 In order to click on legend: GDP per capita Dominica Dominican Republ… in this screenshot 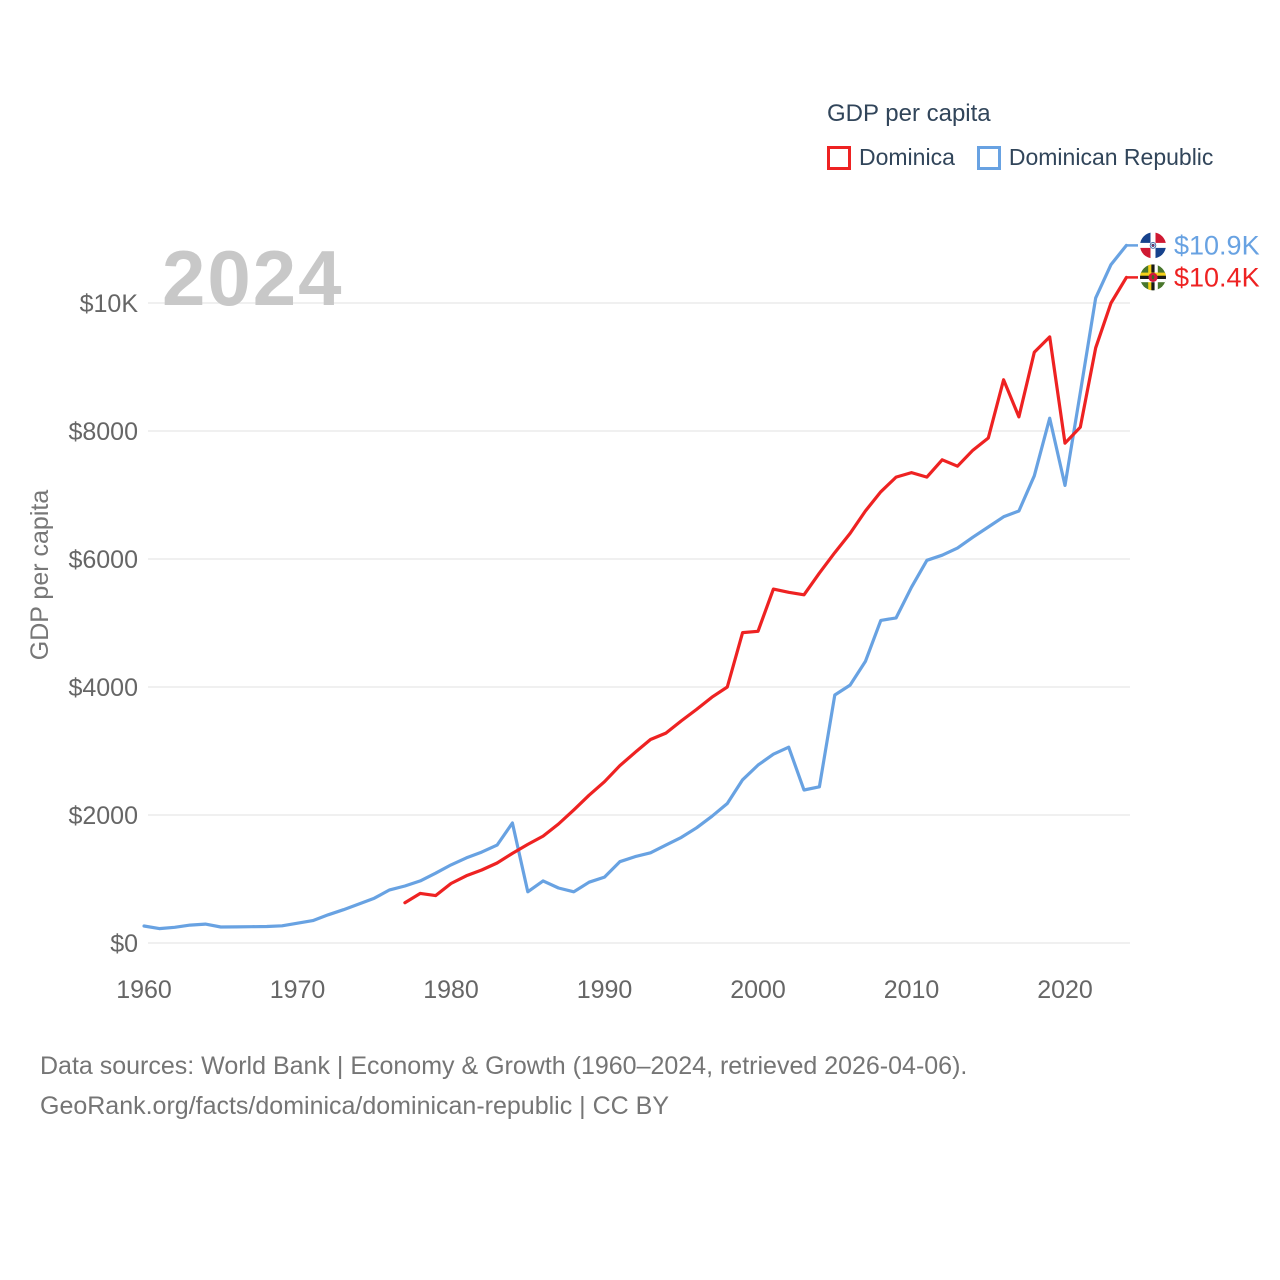, I will do `click(1020, 135)`.